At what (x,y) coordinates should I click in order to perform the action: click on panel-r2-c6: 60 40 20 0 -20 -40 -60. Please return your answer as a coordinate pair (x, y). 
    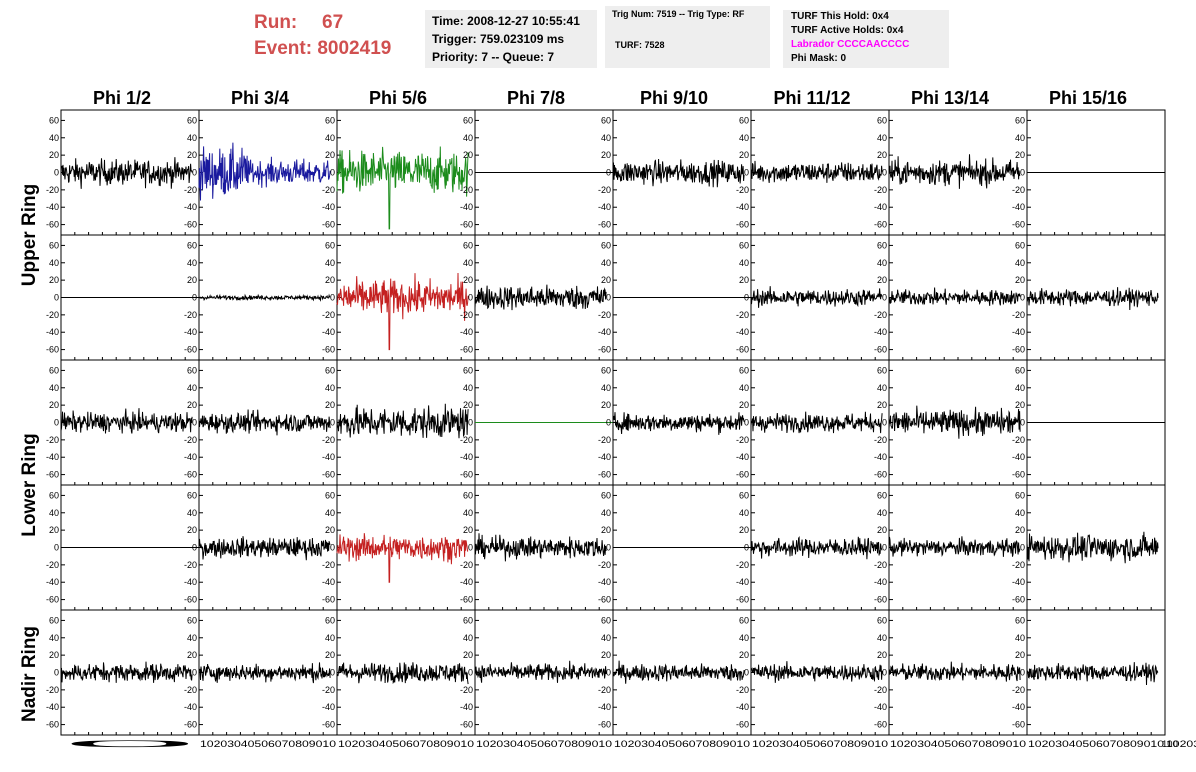
    Looking at the image, I should click on (951, 422).